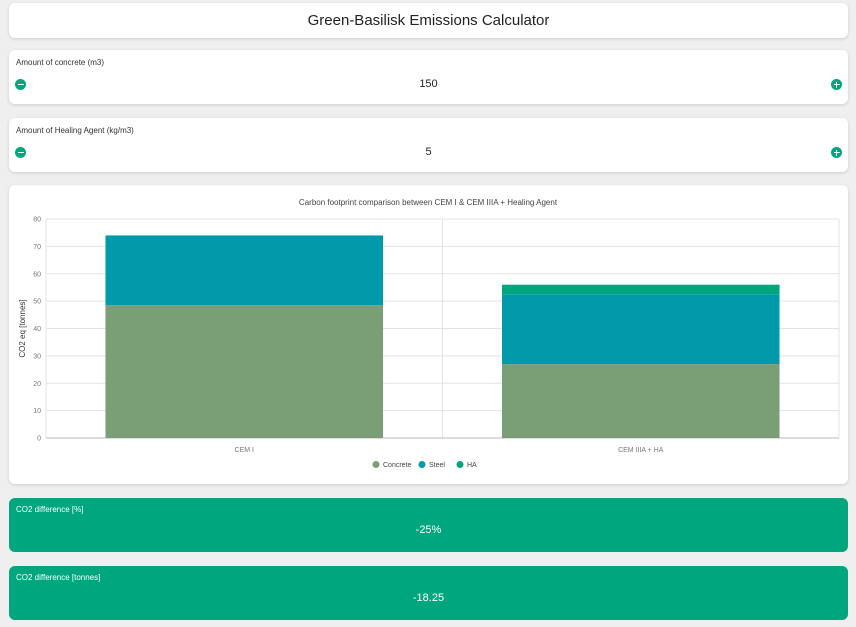 This screenshot has height=627, width=856. I want to click on title-card: Green-Basilisk Emissions Calculator, so click(428, 20).